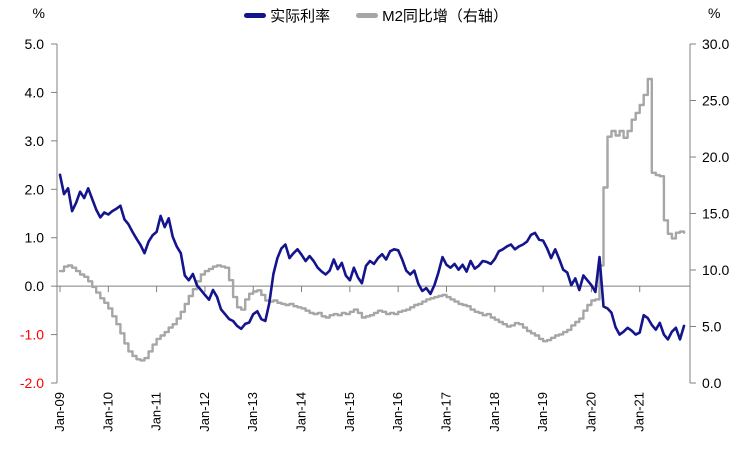 The height and width of the screenshot is (458, 752). I want to click on right-axis-tick-label: 25.0, so click(715, 101).